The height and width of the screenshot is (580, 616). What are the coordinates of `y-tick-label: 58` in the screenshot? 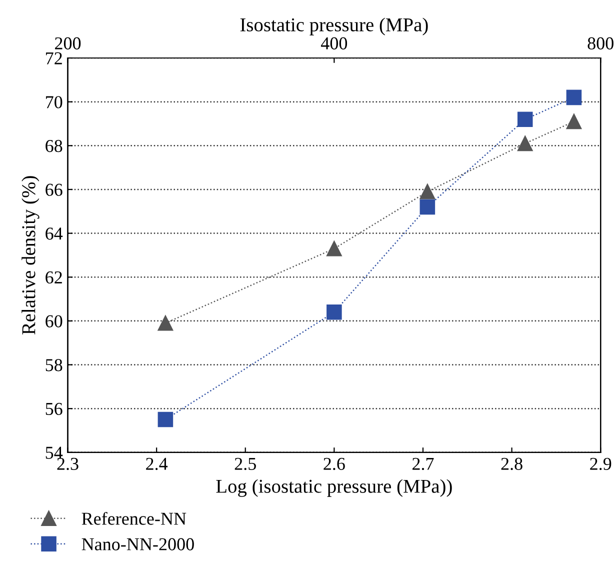 It's located at (54, 365).